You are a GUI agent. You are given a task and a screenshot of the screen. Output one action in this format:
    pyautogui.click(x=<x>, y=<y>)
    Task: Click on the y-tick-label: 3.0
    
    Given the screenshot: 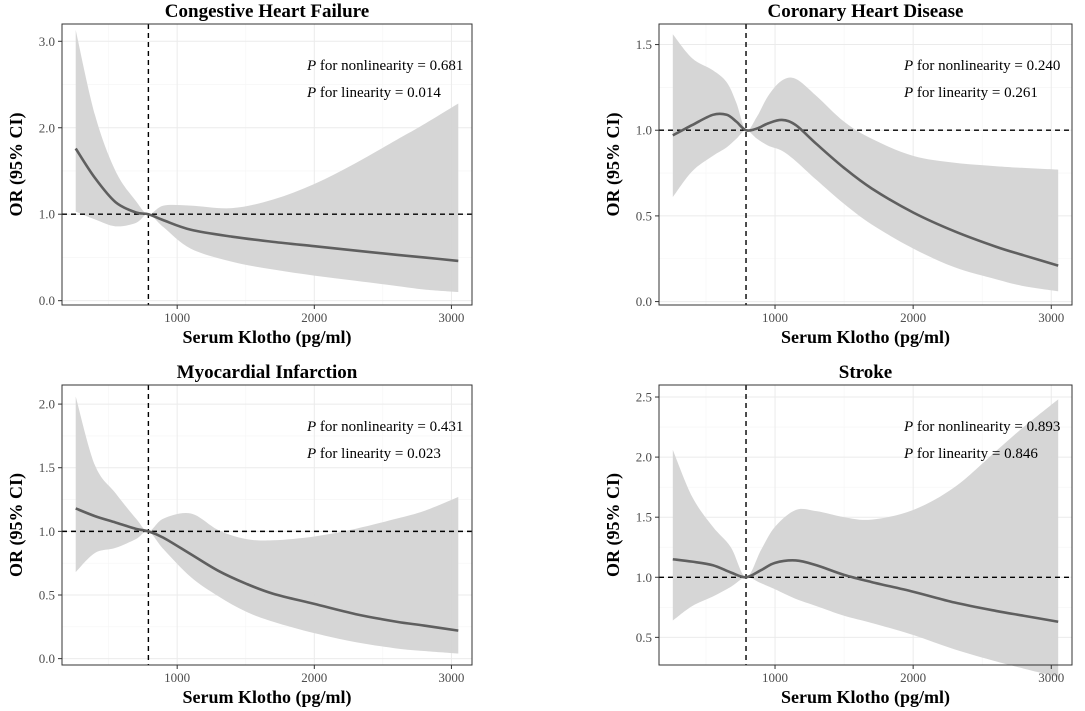 What is the action you would take?
    pyautogui.click(x=47, y=41)
    